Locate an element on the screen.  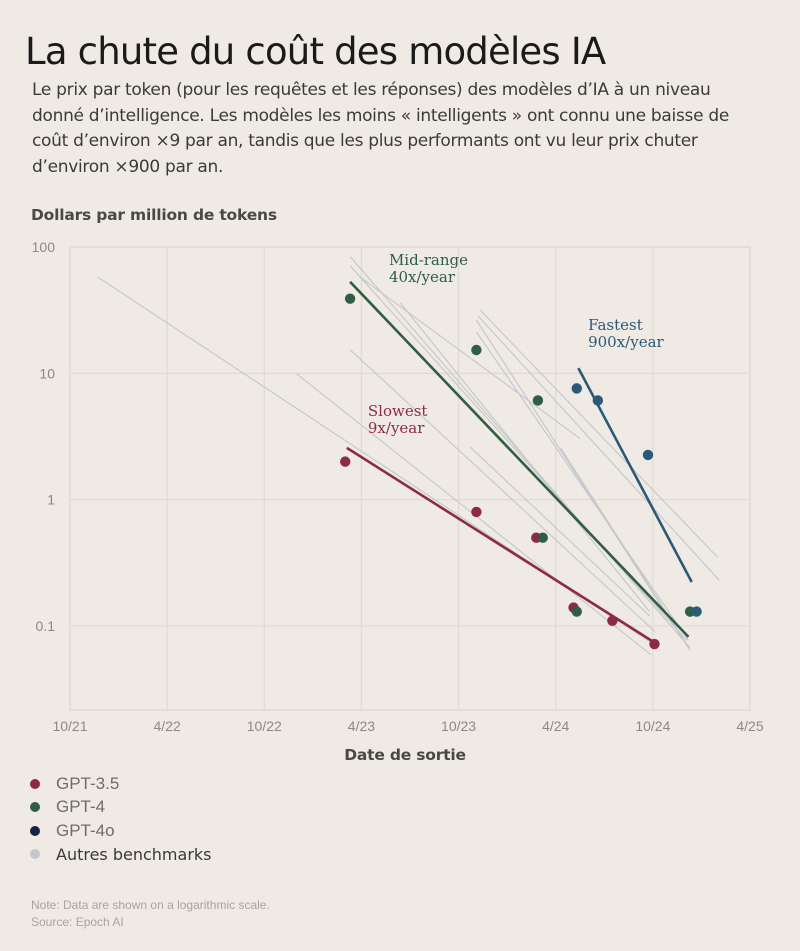
x-tick-label: 10/24 is located at coordinates (652, 726).